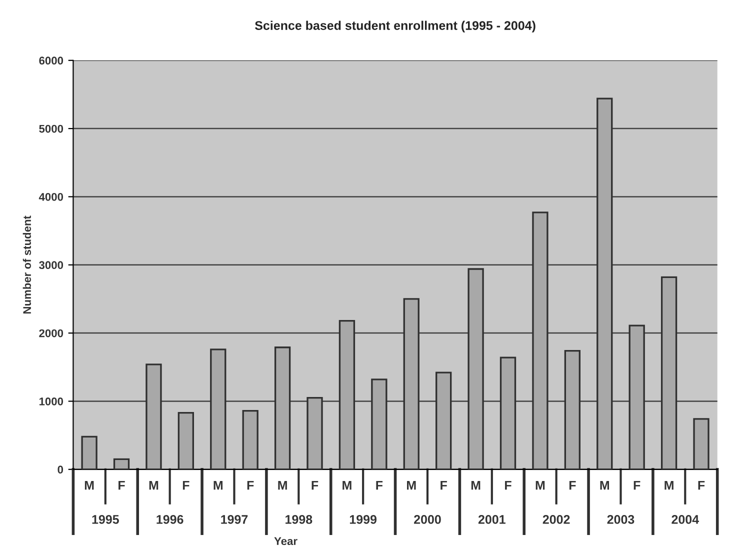  What do you see at coordinates (299, 519) in the screenshot?
I see `text: 1998` at bounding box center [299, 519].